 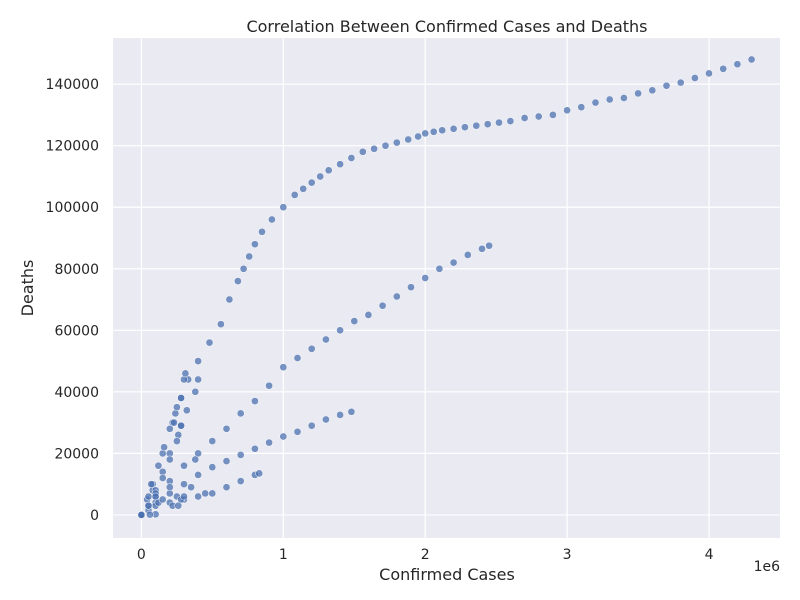 I want to click on y-axis-label: Deaths, so click(x=27, y=288).